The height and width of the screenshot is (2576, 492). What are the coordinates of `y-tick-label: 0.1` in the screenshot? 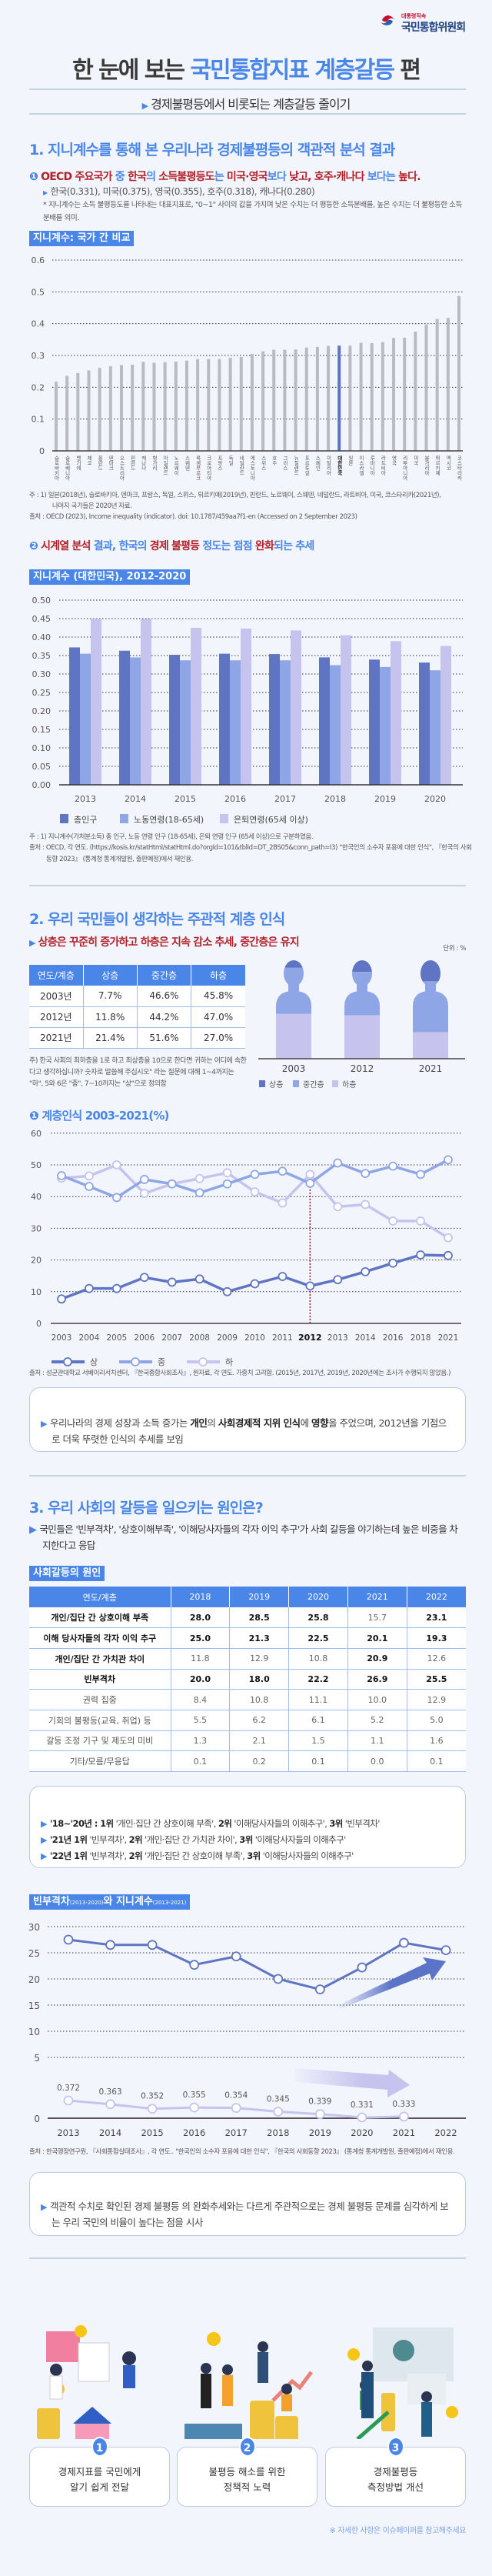 It's located at (38, 420).